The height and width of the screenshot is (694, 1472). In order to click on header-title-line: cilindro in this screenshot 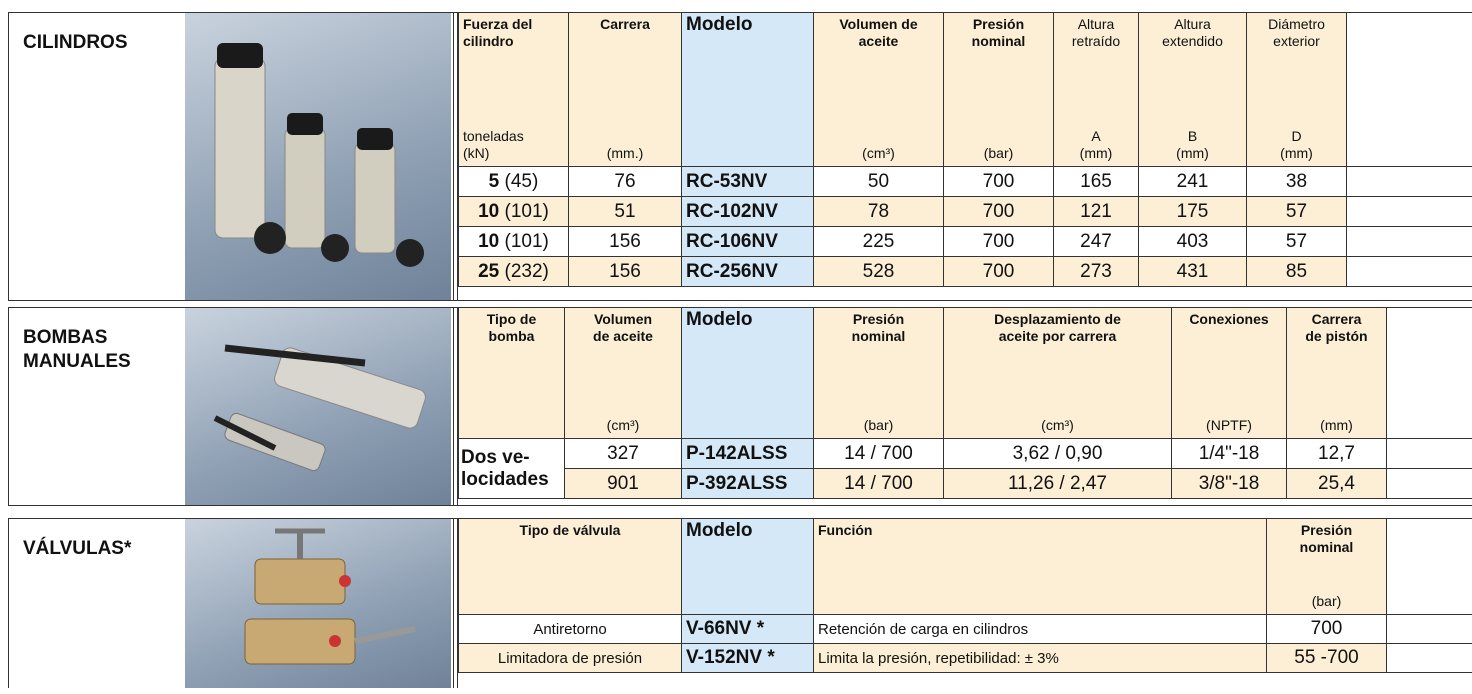, I will do `click(513, 41)`.